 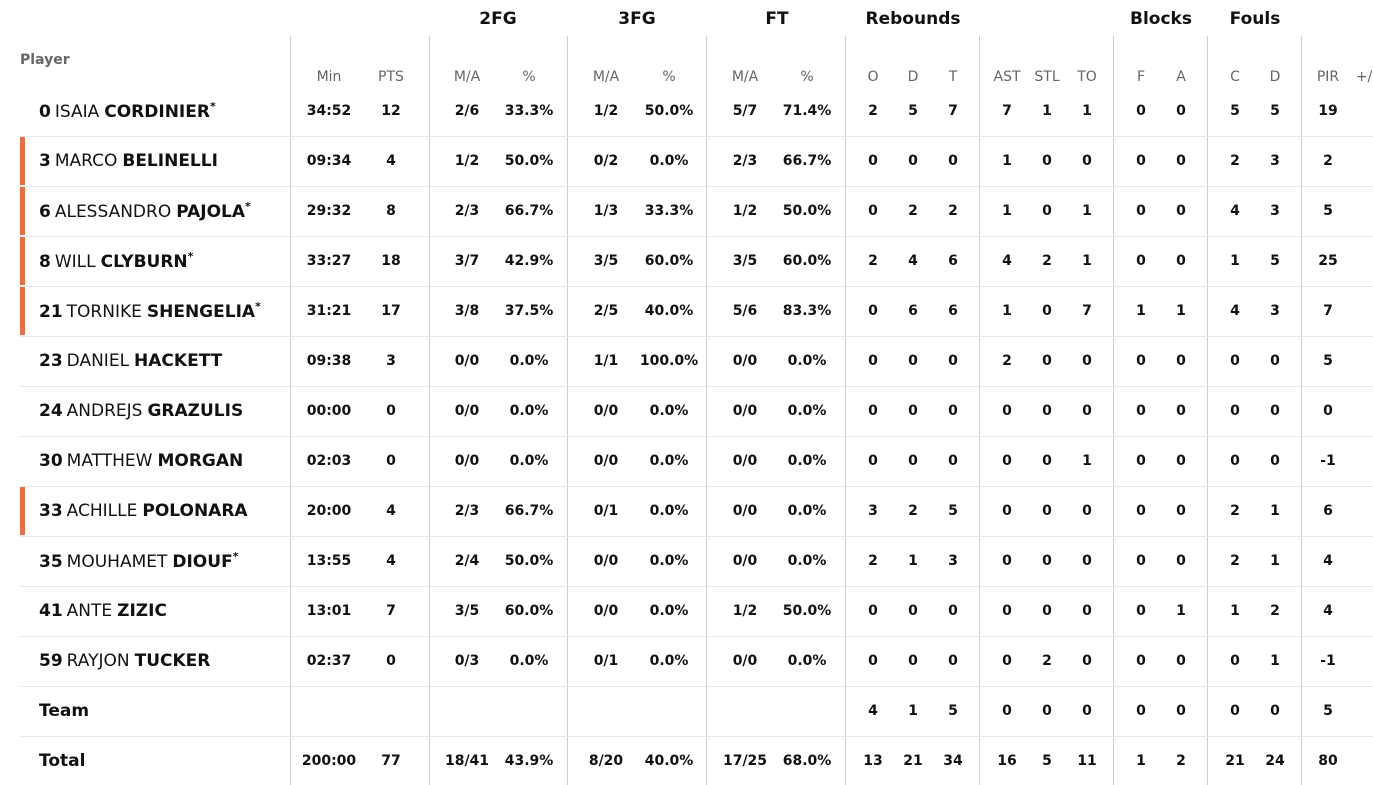 I want to click on stat-cell: 1, so click(x=913, y=711).